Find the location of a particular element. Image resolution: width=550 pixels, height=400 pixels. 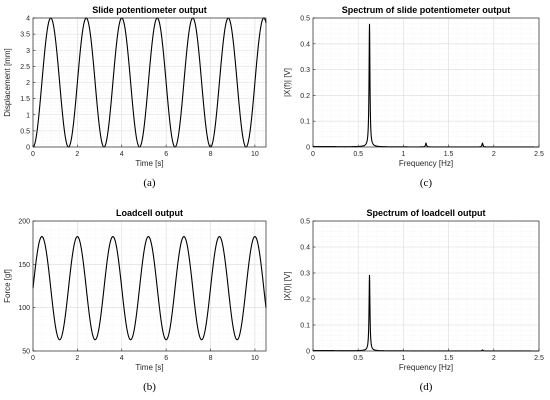

panel-label: (a) is located at coordinates (149, 183).